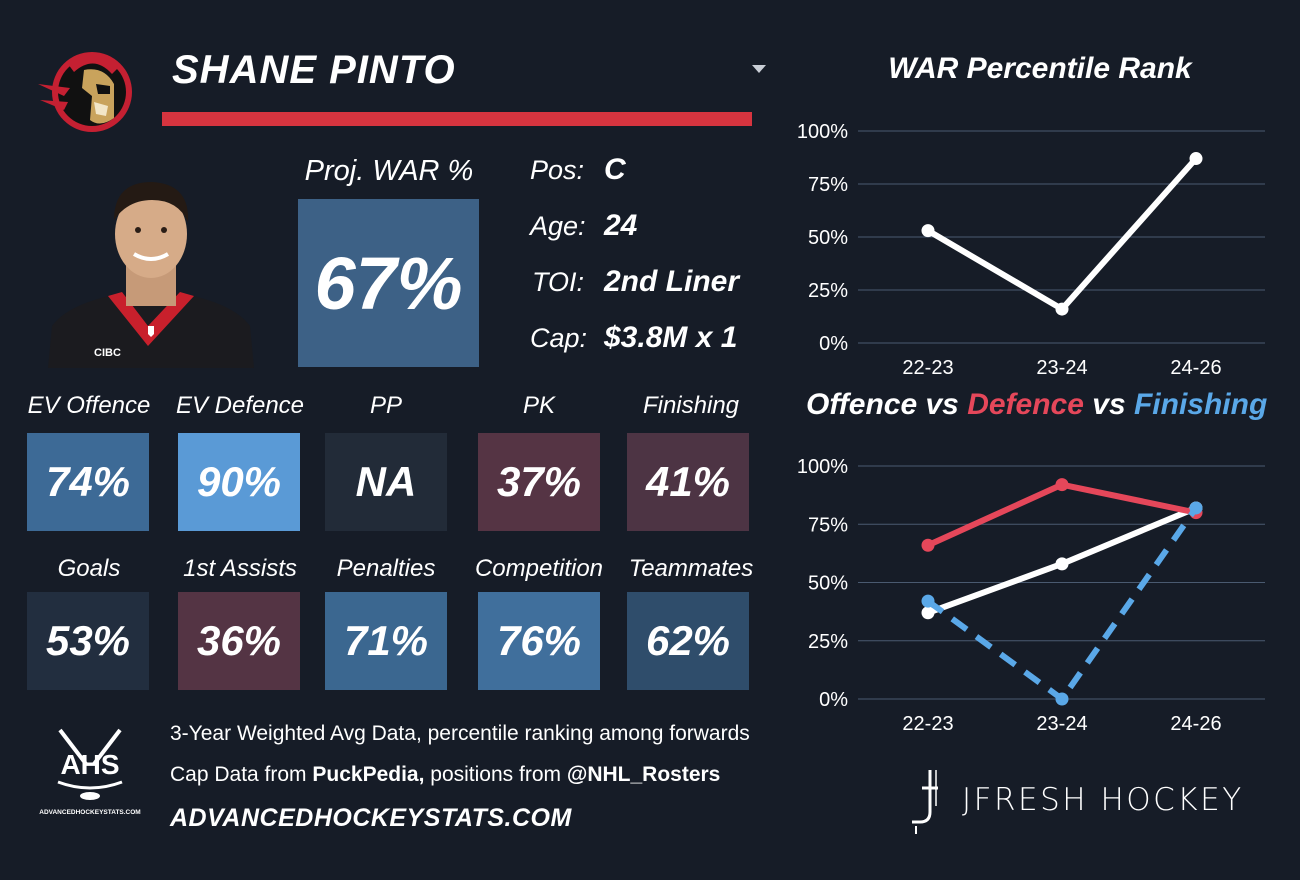  Describe the element at coordinates (107, 353) in the screenshot. I see `jersey-sponsor: CIBC` at that location.